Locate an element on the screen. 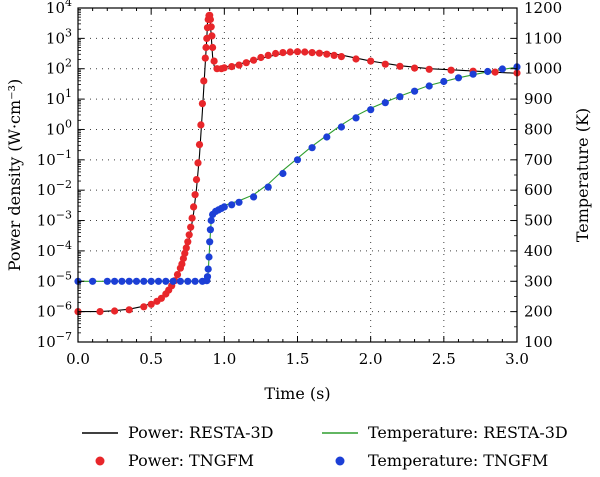 Image resolution: width=600 pixels, height=477 pixels. right-y-axis-title: Temperature (K) is located at coordinates (582, 175).